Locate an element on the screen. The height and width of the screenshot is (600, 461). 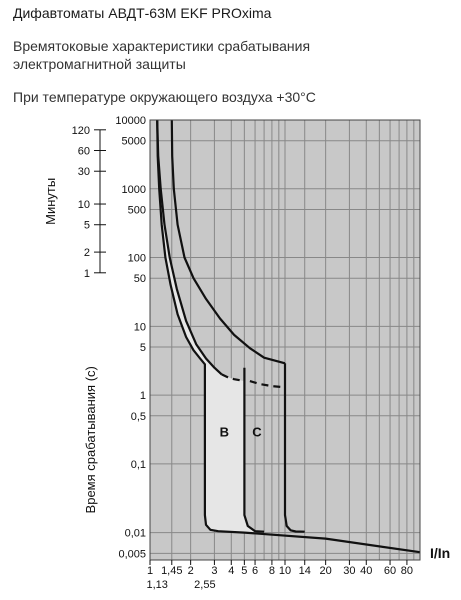
minute-tick-label: 2 is located at coordinates (87, 253).